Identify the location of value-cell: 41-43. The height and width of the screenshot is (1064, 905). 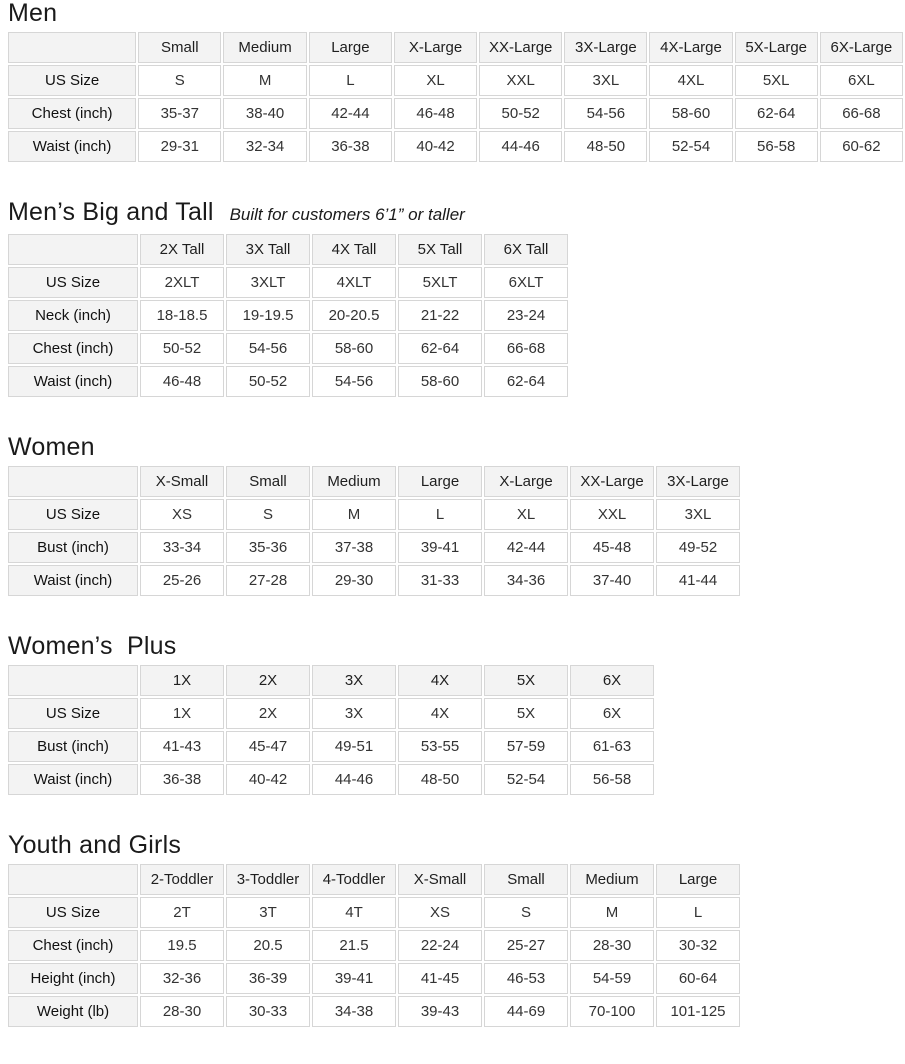
(182, 746).